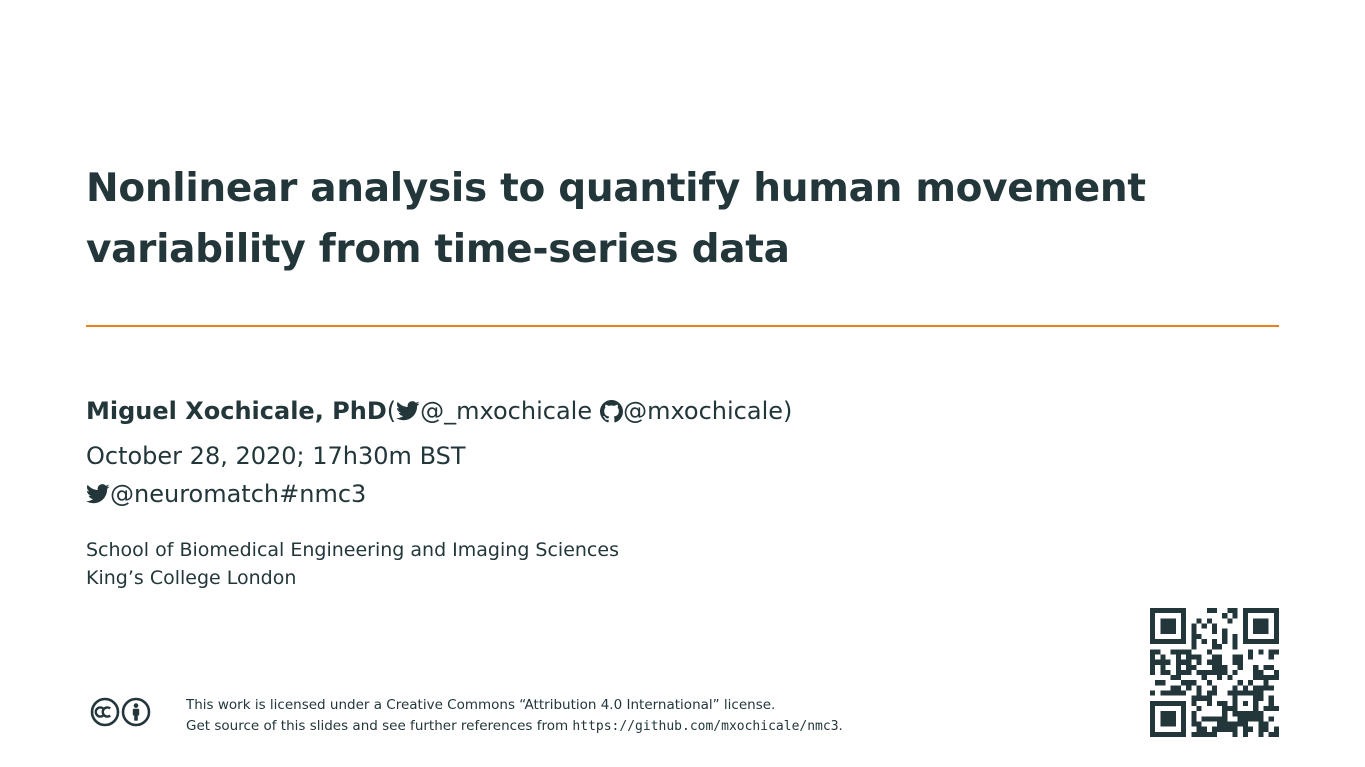 Image resolution: width=1365 pixels, height=767 pixels. I want to click on author-name: Miguel Xochicale, PhD, so click(236, 411).